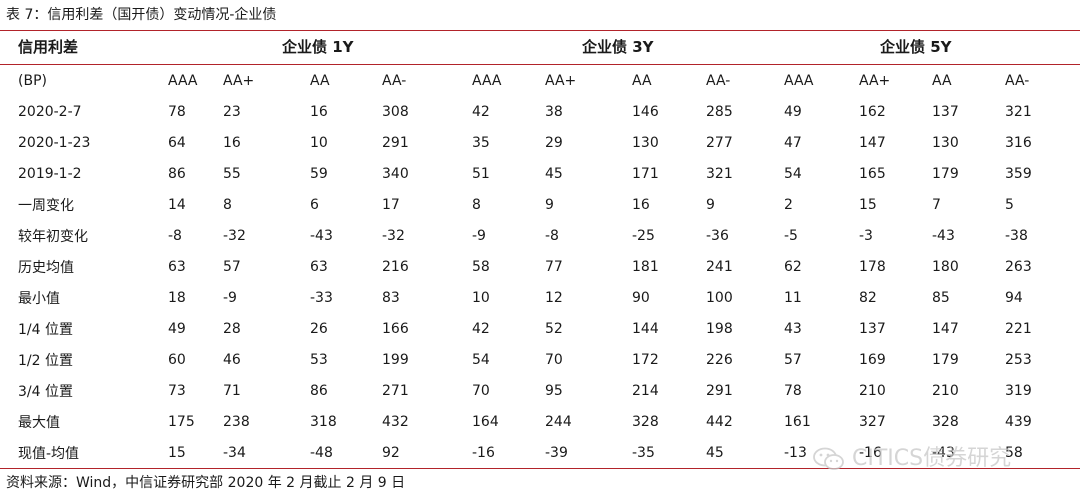 This screenshot has width=1080, height=501. Describe the element at coordinates (1016, 235) in the screenshot. I see `table-cell: -38` at that location.